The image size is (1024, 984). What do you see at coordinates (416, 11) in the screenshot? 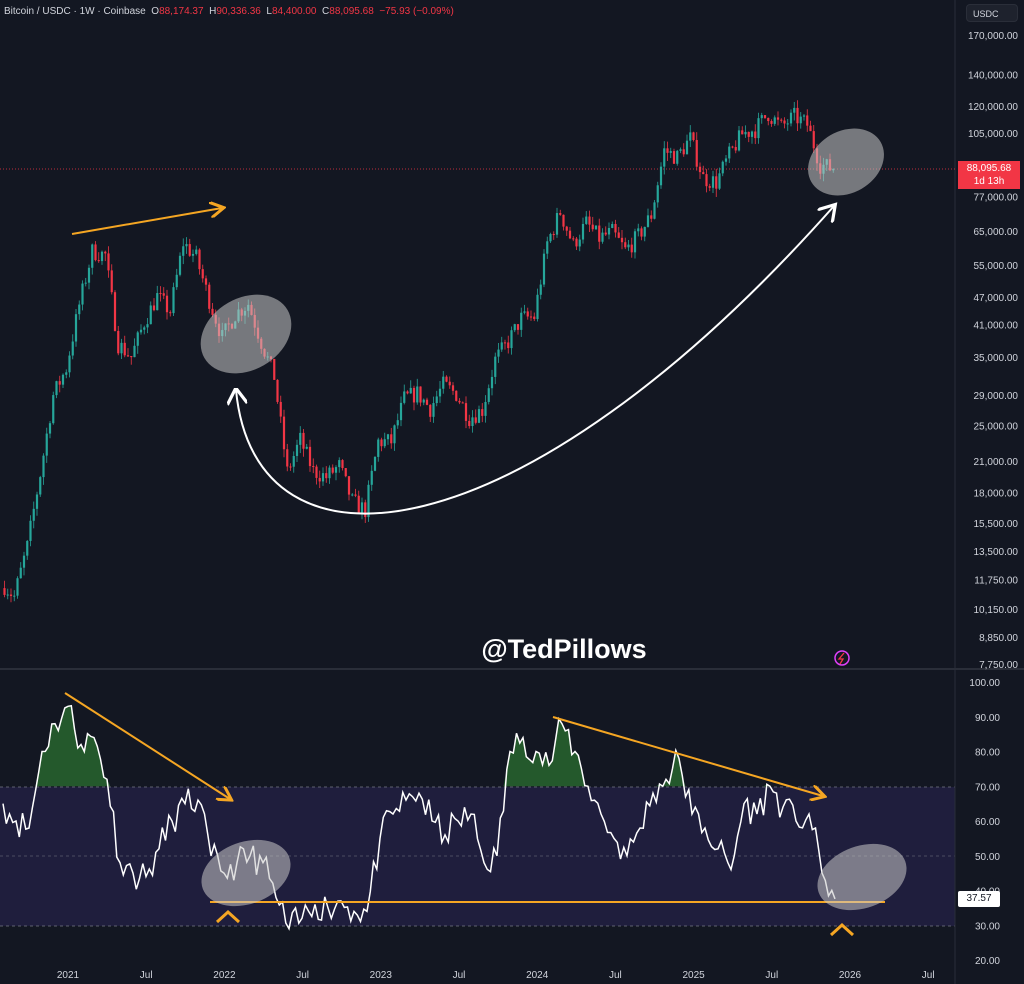
I see `change-value: −75.93 (−0.09%)` at bounding box center [416, 11].